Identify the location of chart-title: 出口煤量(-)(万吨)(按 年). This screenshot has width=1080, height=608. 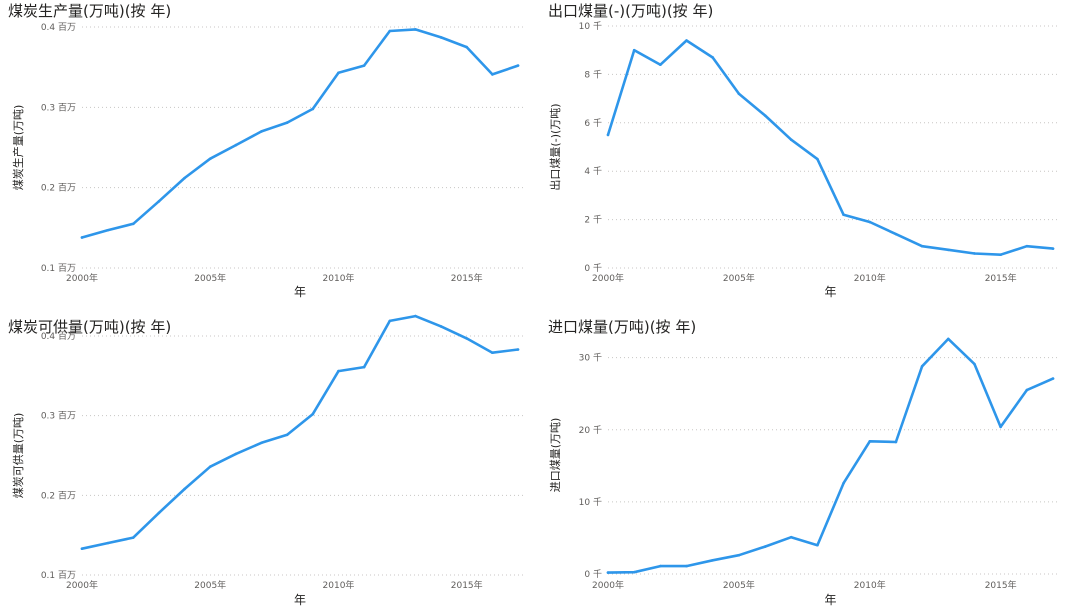
(631, 11).